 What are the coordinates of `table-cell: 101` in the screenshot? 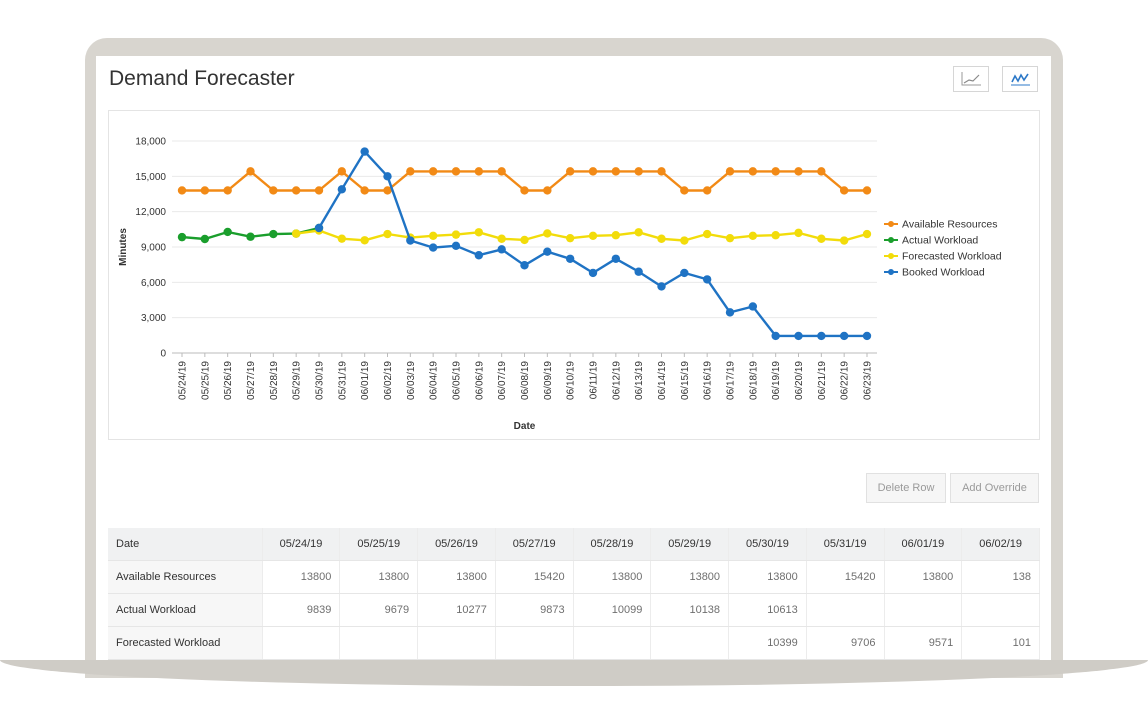 It's located at (1000, 643).